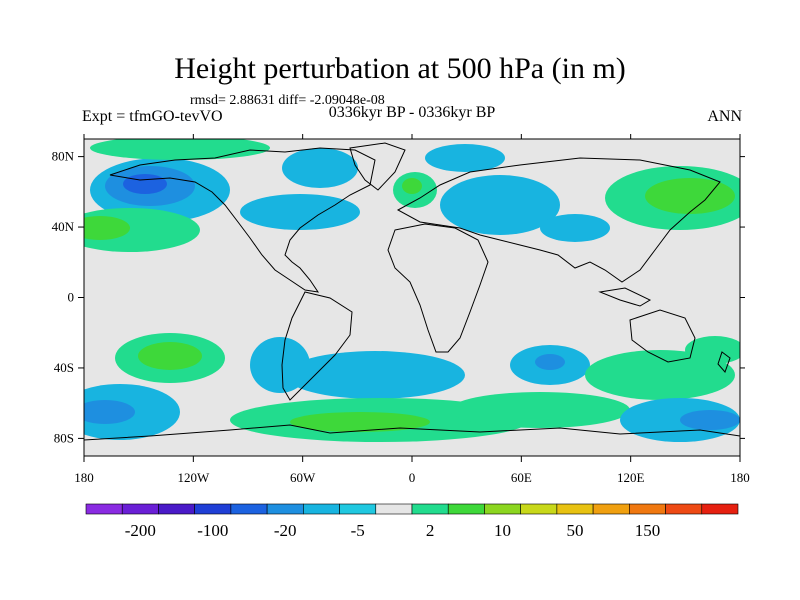 This screenshot has height=600, width=800. What do you see at coordinates (107, 228) in the screenshot?
I see `anomaly-pos-pacific-core` at bounding box center [107, 228].